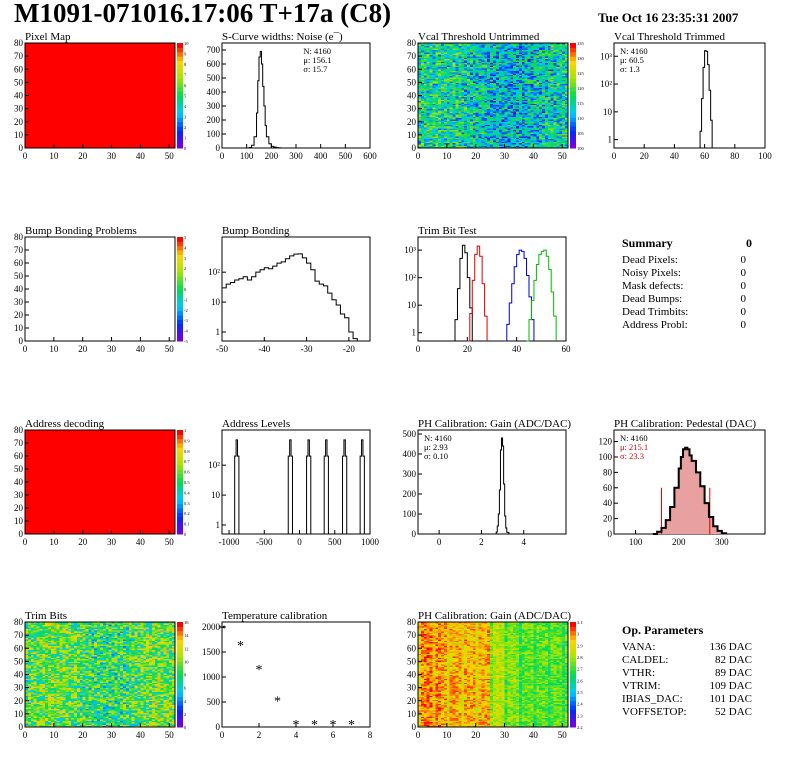 The width and height of the screenshot is (796, 772). I want to click on y-tick-label: 120, so click(606, 442).